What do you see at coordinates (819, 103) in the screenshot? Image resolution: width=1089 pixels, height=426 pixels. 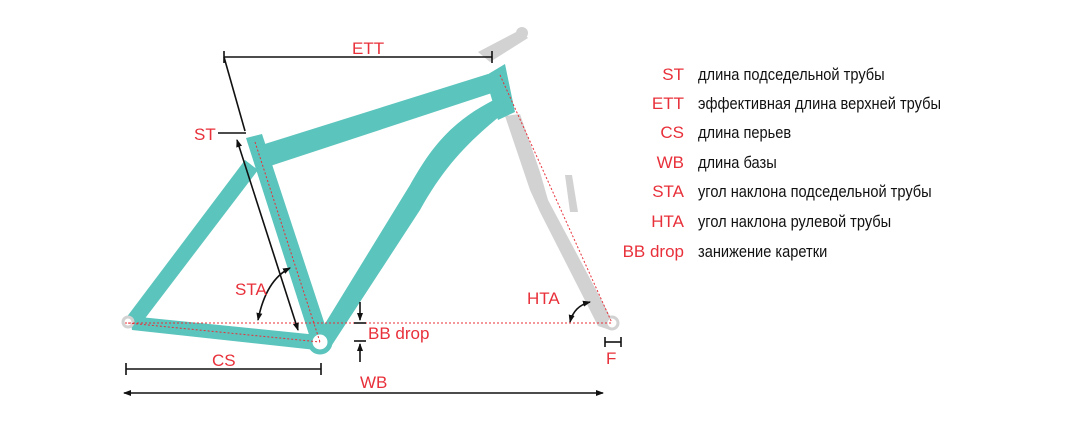 I see `legend-text: эффективная длина верхней трубы` at bounding box center [819, 103].